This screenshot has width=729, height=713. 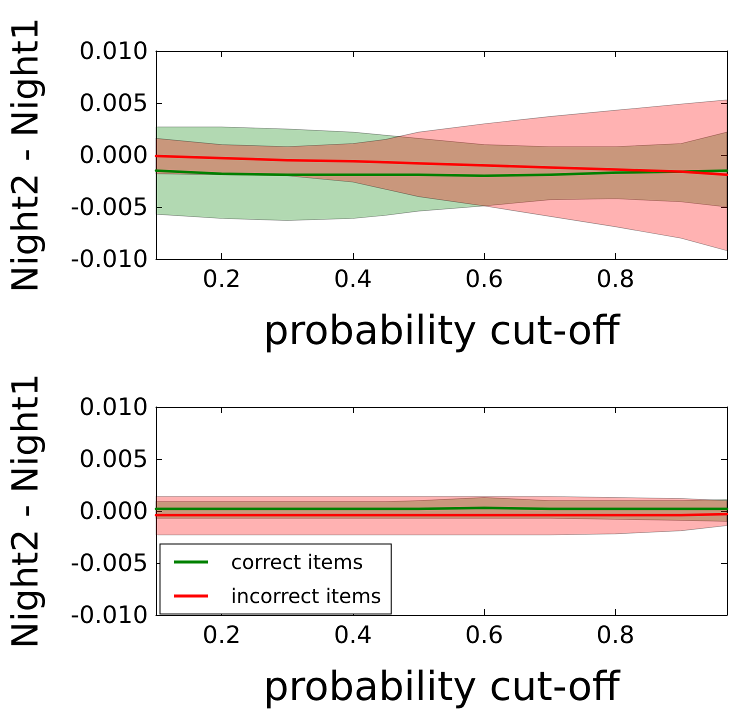 What do you see at coordinates (441, 165) in the screenshot?
I see `line-series` at bounding box center [441, 165].